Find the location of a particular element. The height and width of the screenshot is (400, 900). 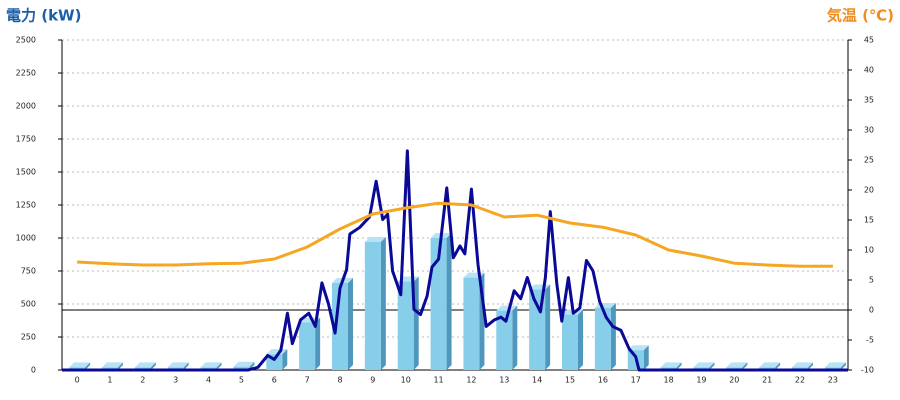

x-tick-label: 5 is located at coordinates (241, 380).